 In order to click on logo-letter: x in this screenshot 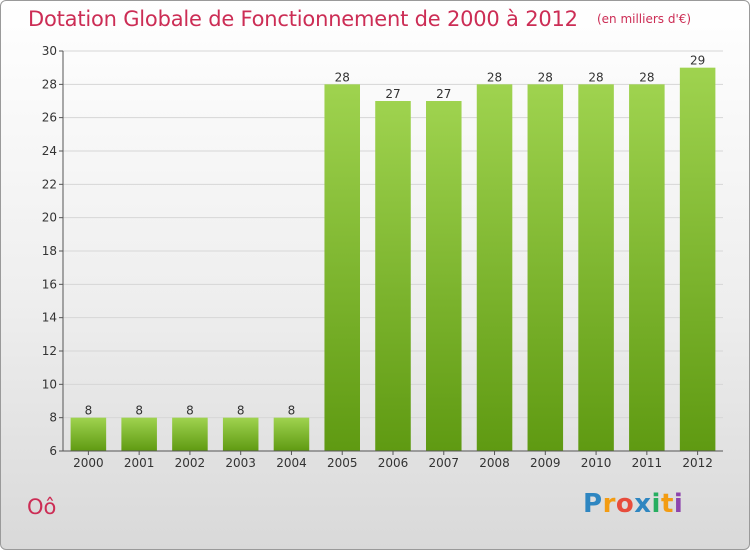, I will do `click(643, 504)`.